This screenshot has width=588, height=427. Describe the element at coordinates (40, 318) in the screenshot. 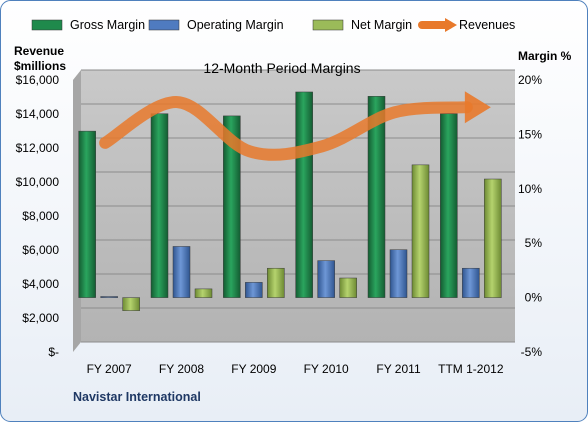

I see `left-tick-label: $2,000` at that location.